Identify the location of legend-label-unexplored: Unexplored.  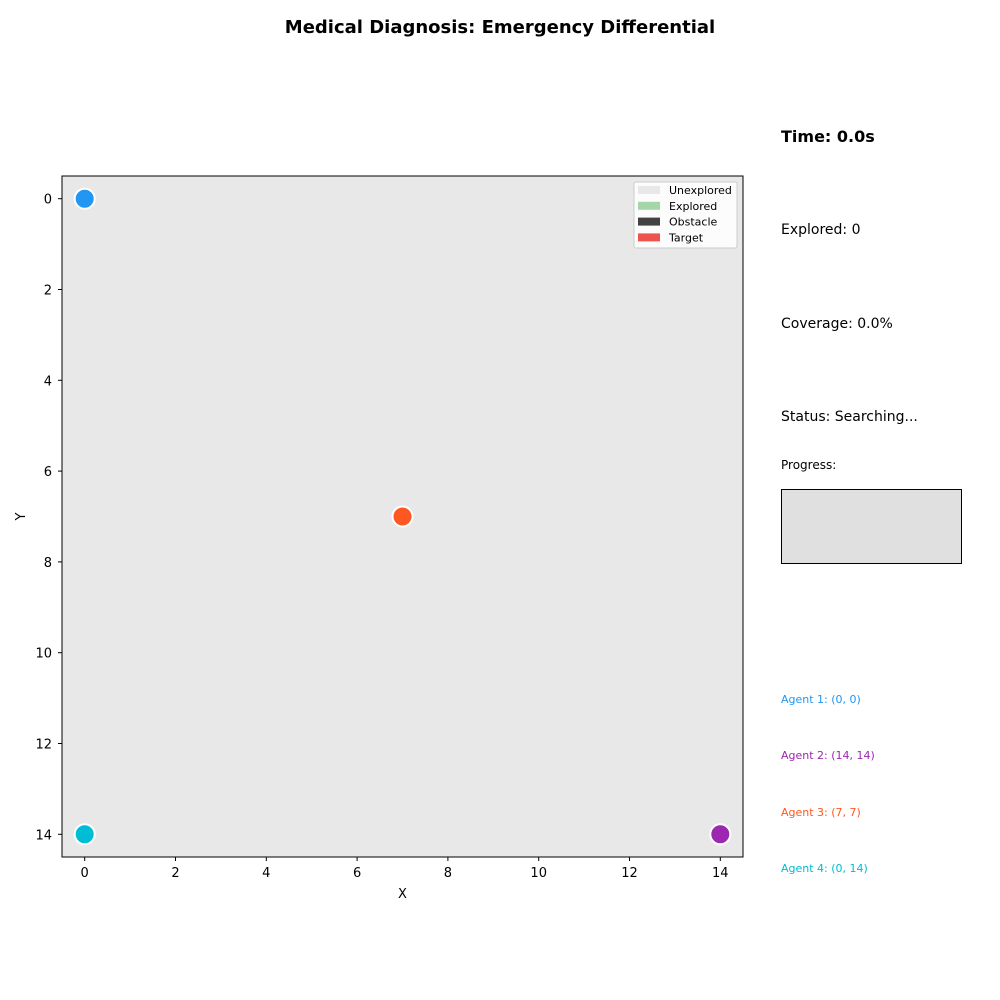
(700, 190).